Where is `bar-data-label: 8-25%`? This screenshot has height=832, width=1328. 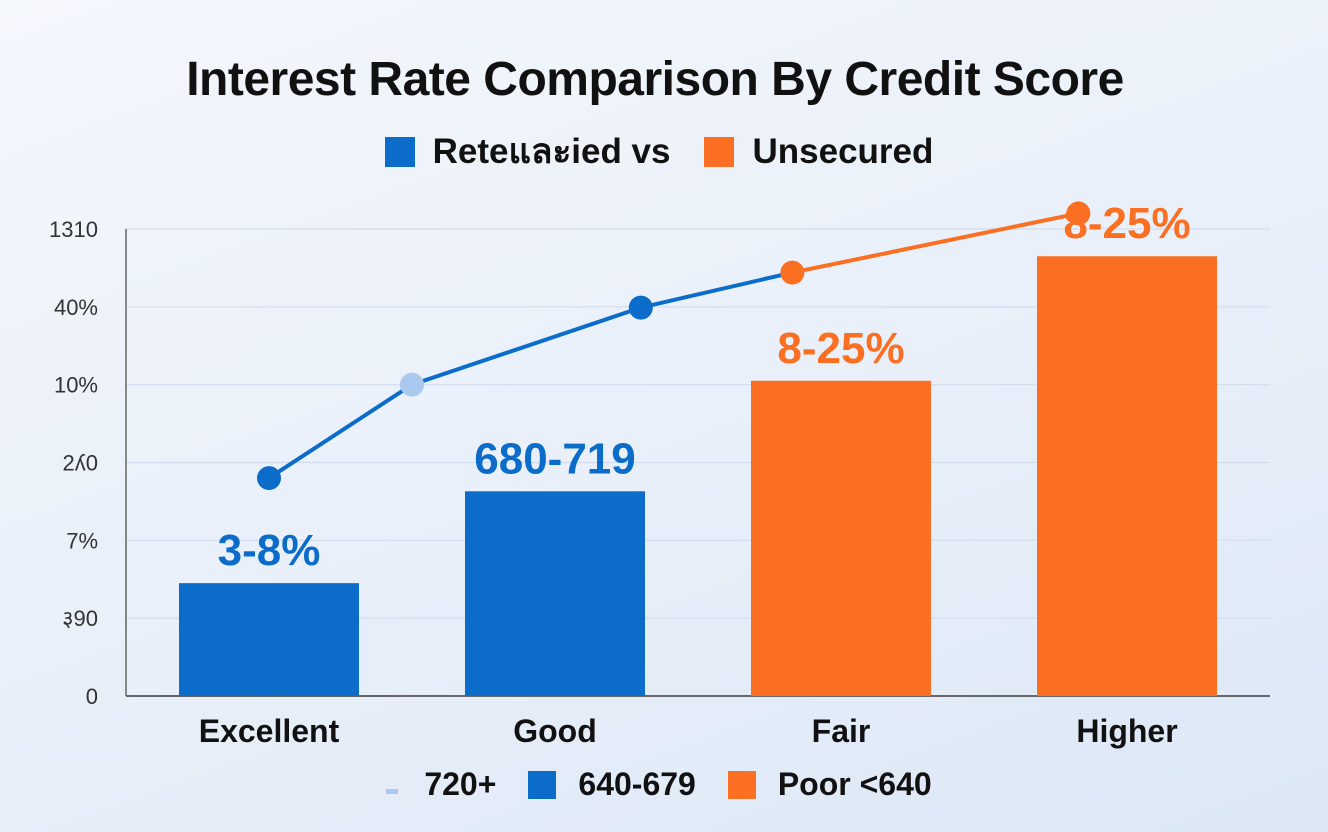 bar-data-label: 8-25% is located at coordinates (840, 348).